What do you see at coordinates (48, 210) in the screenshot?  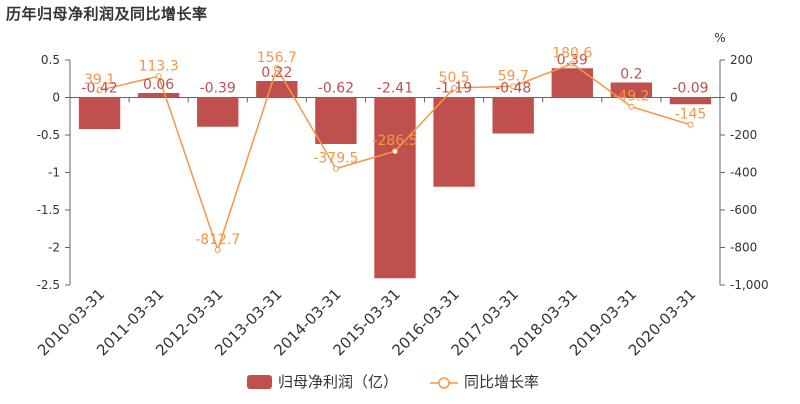 I see `y-left-tick-label: -1.5` at bounding box center [48, 210].